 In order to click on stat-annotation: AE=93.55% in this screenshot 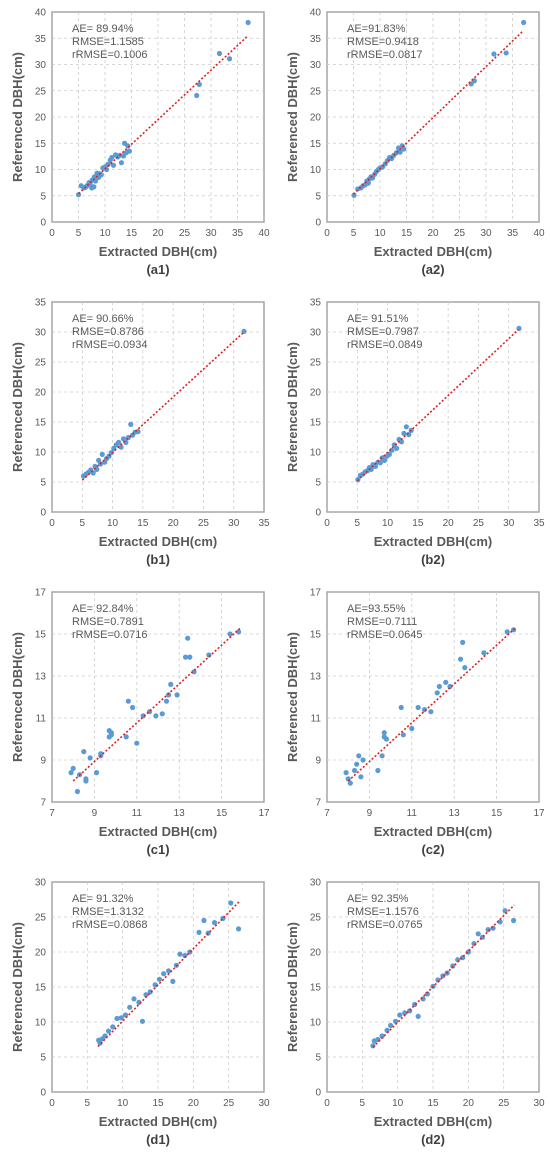, I will do `click(376, 609)`.